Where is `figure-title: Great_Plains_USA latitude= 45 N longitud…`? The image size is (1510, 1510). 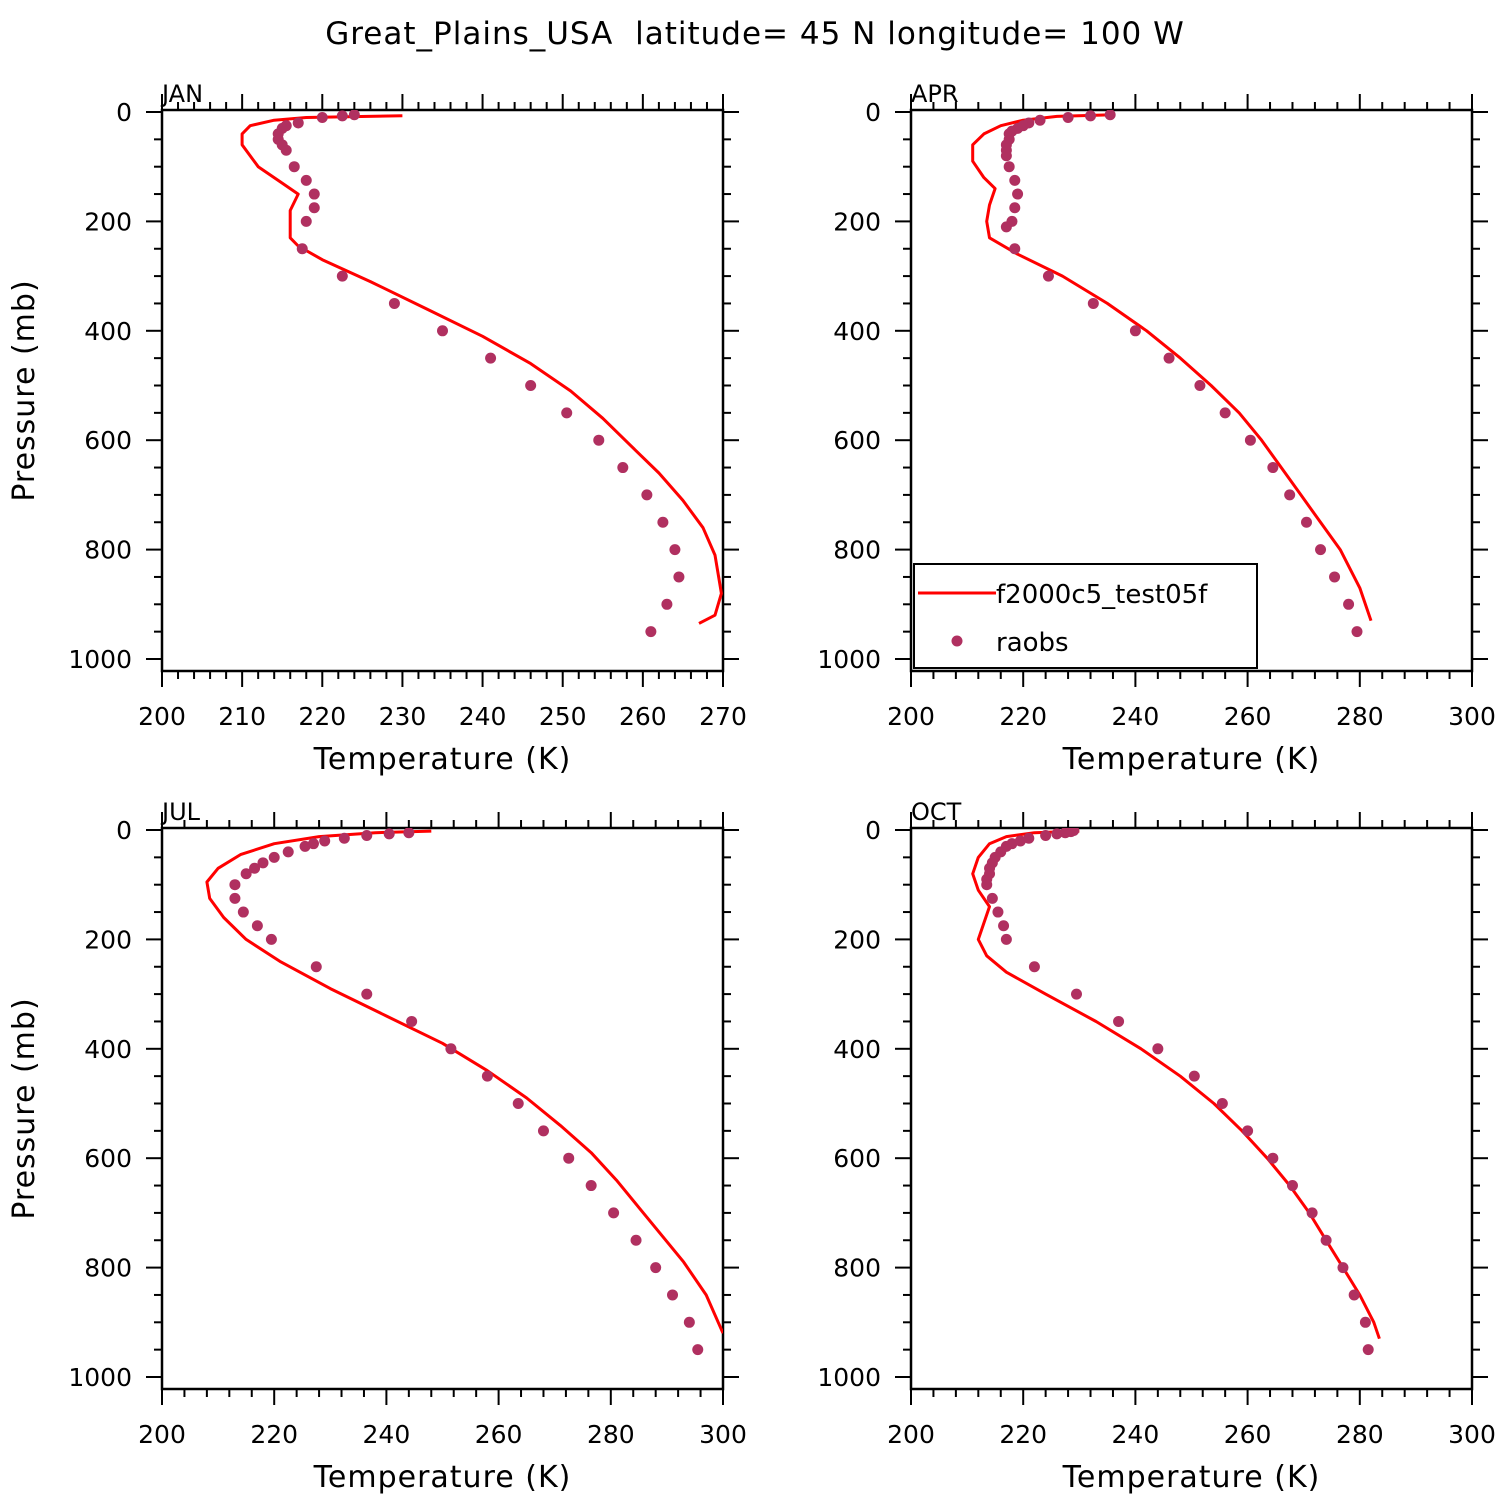
figure-title: Great_Plains_USA latitude= 45 N longitud… is located at coordinates (755, 34).